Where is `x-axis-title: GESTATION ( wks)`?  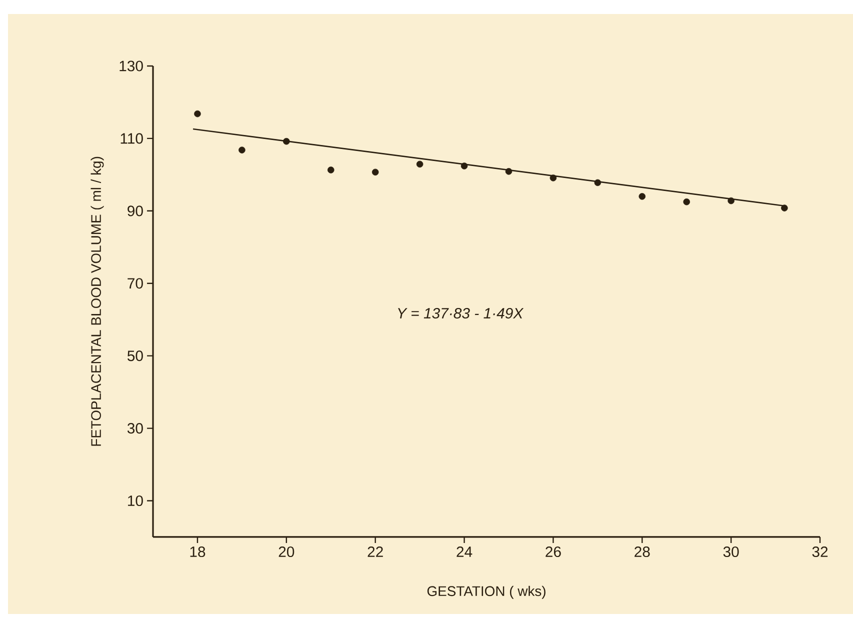
x-axis-title: GESTATION ( wks) is located at coordinates (486, 592).